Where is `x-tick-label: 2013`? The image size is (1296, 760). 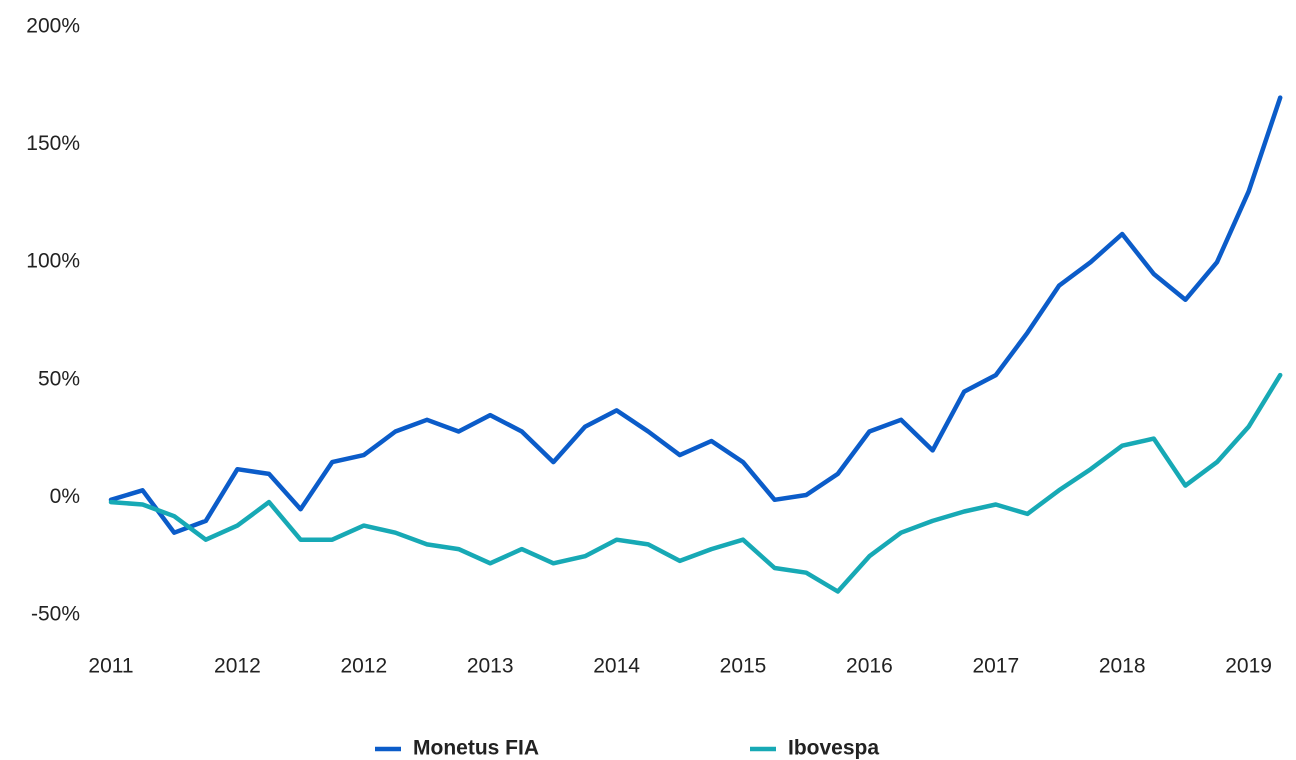
x-tick-label: 2013 is located at coordinates (490, 666).